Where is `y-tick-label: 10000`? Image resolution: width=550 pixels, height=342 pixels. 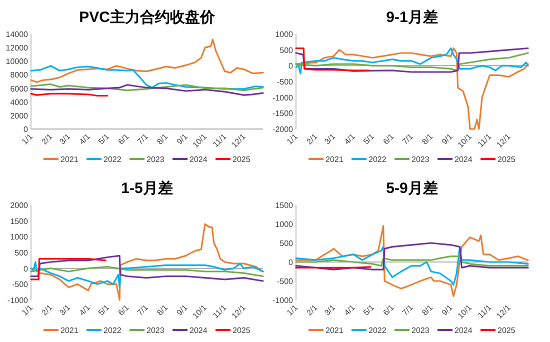 y-tick-label: 10000 is located at coordinates (17, 61).